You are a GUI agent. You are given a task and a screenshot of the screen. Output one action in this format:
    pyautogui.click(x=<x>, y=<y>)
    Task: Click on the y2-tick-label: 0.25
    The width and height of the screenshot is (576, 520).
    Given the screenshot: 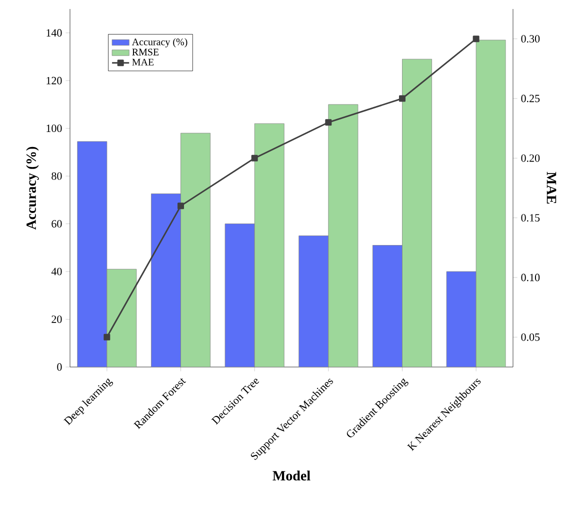 What is the action you would take?
    pyautogui.click(x=530, y=98)
    